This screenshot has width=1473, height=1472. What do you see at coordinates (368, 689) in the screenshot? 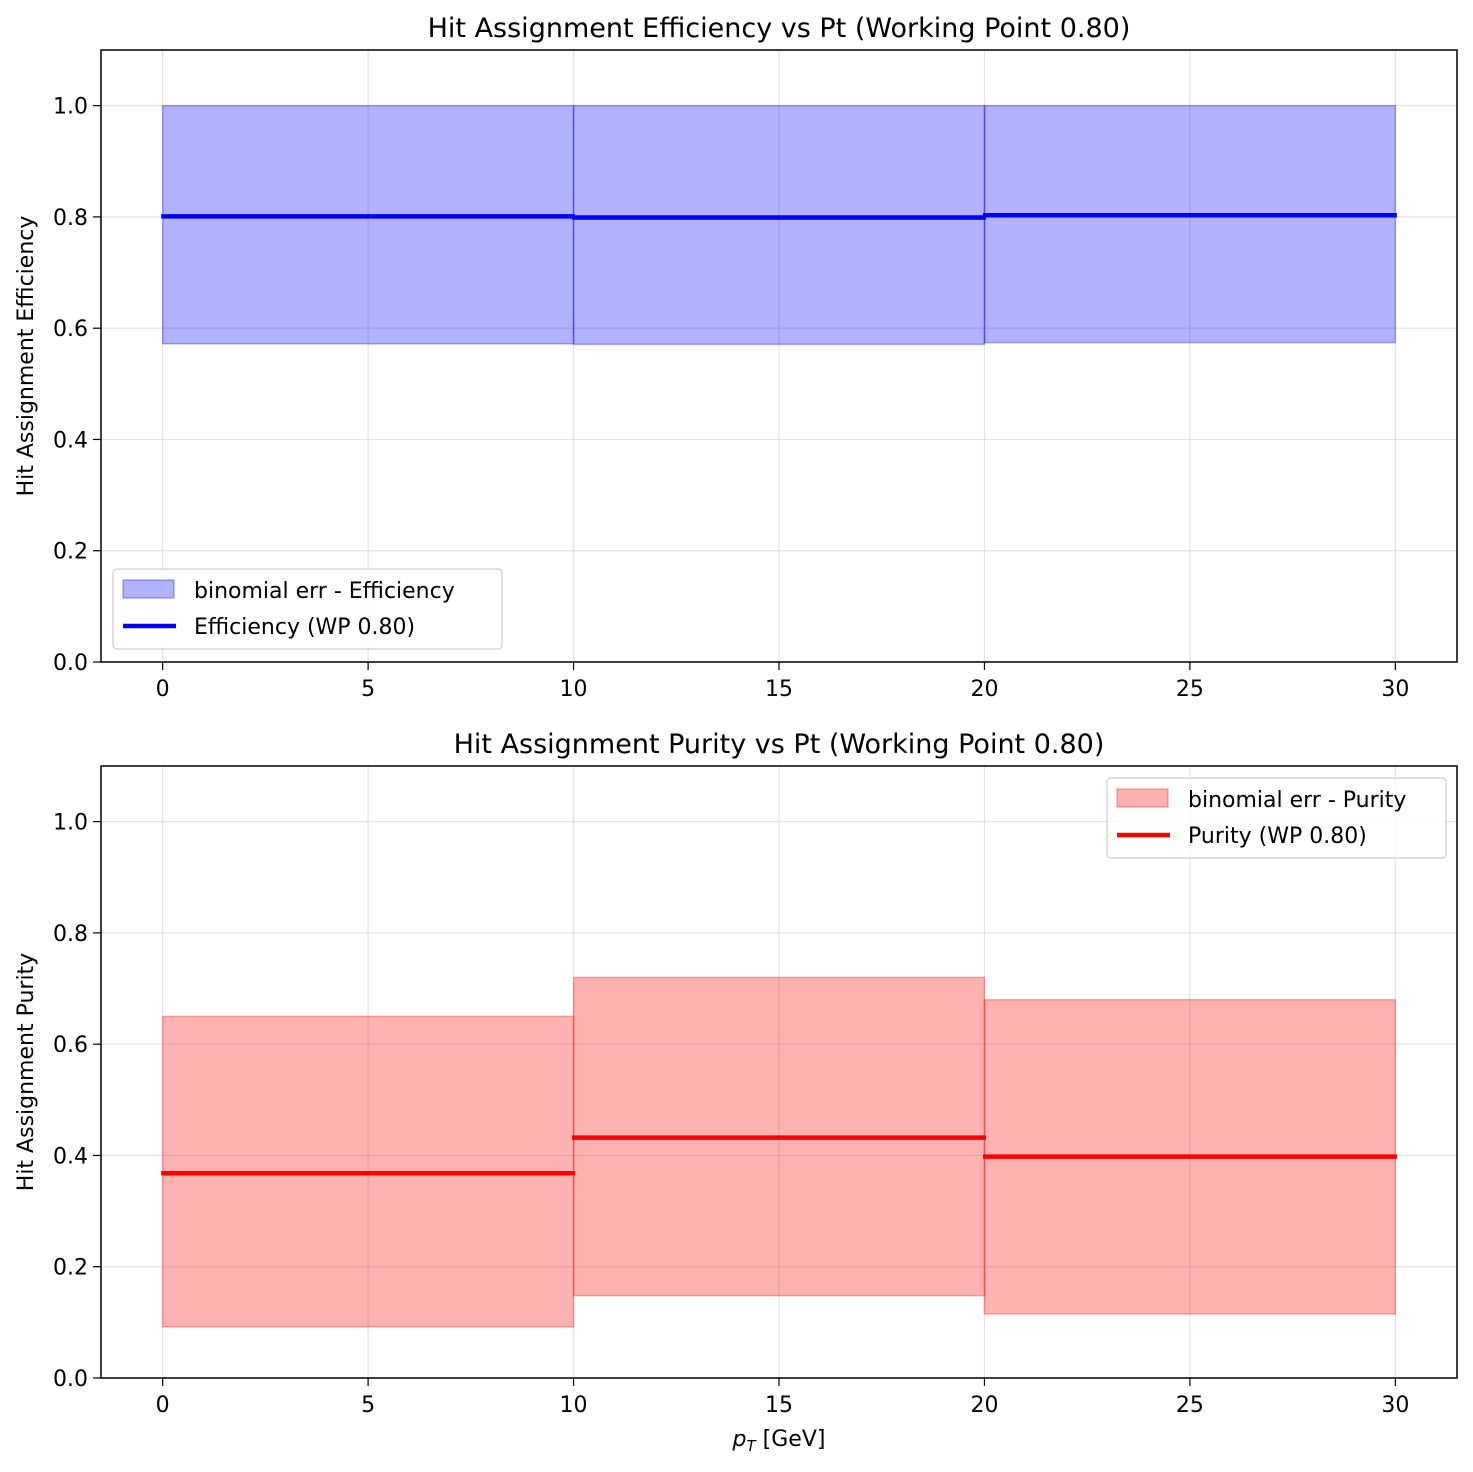
I see `efficiency-x-tick-label: 5` at bounding box center [368, 689].